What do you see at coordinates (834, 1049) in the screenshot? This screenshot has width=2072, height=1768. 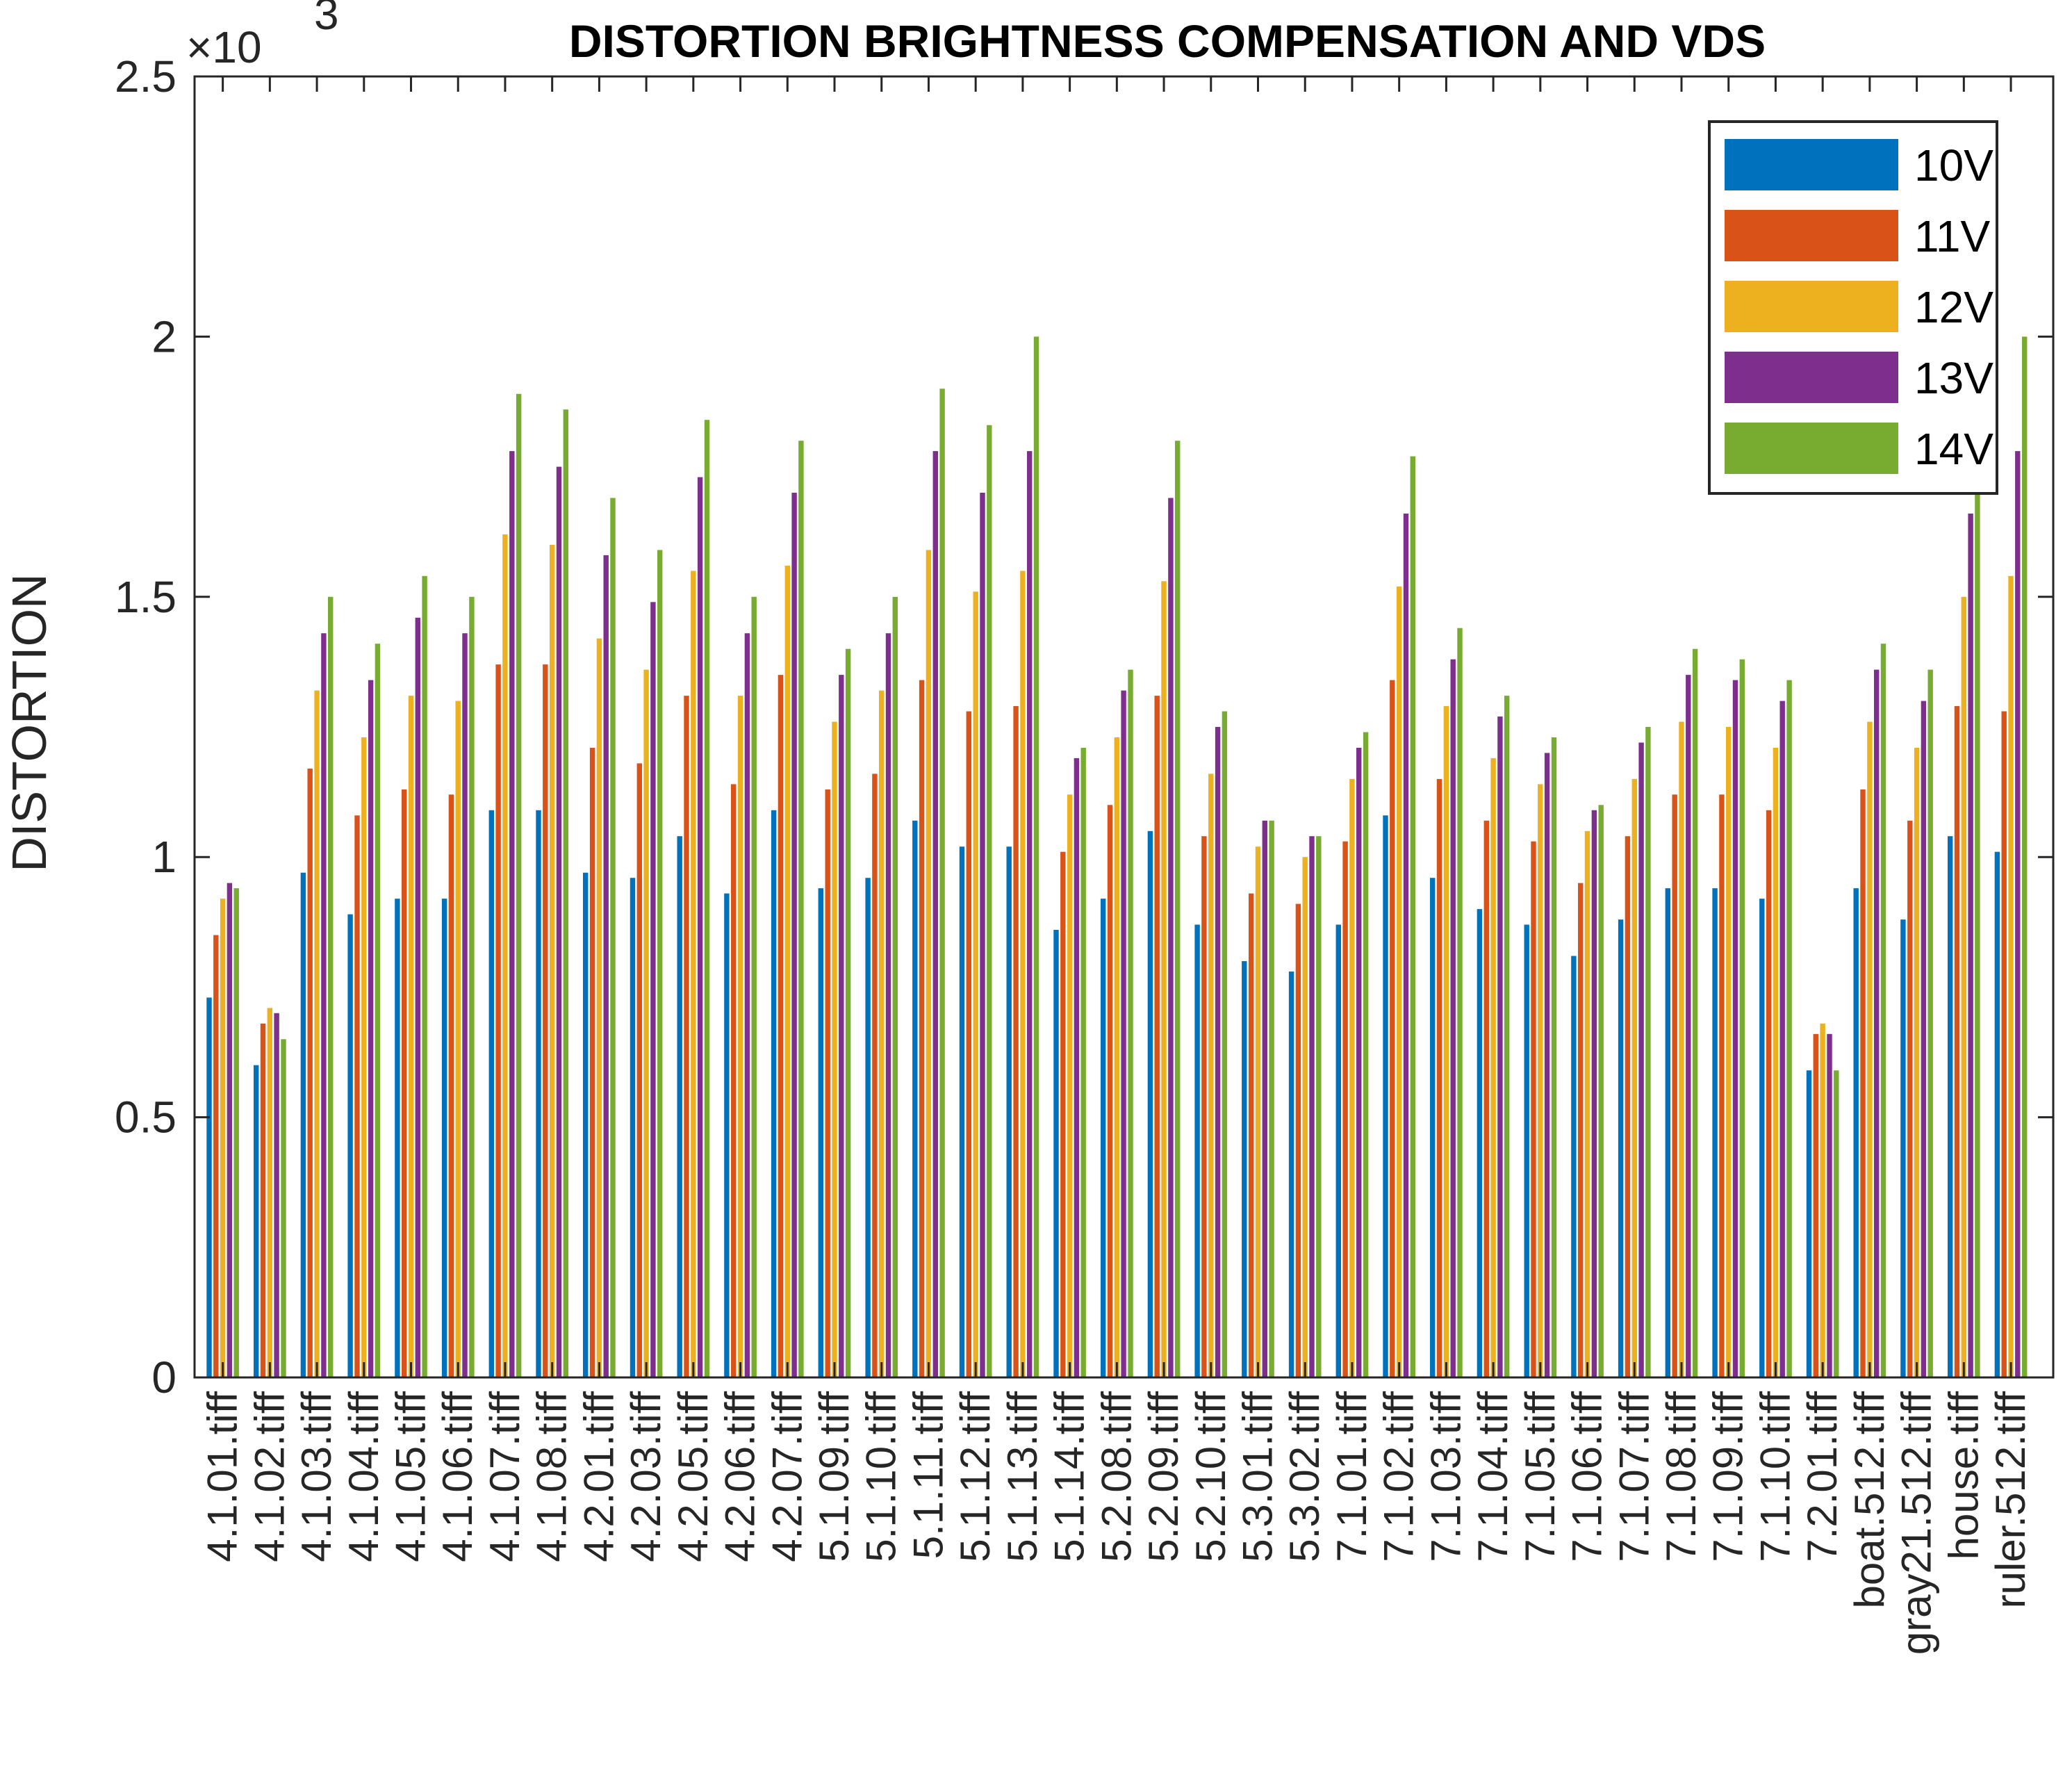 I see `bar-12V-5.1.09.tiff` at bounding box center [834, 1049].